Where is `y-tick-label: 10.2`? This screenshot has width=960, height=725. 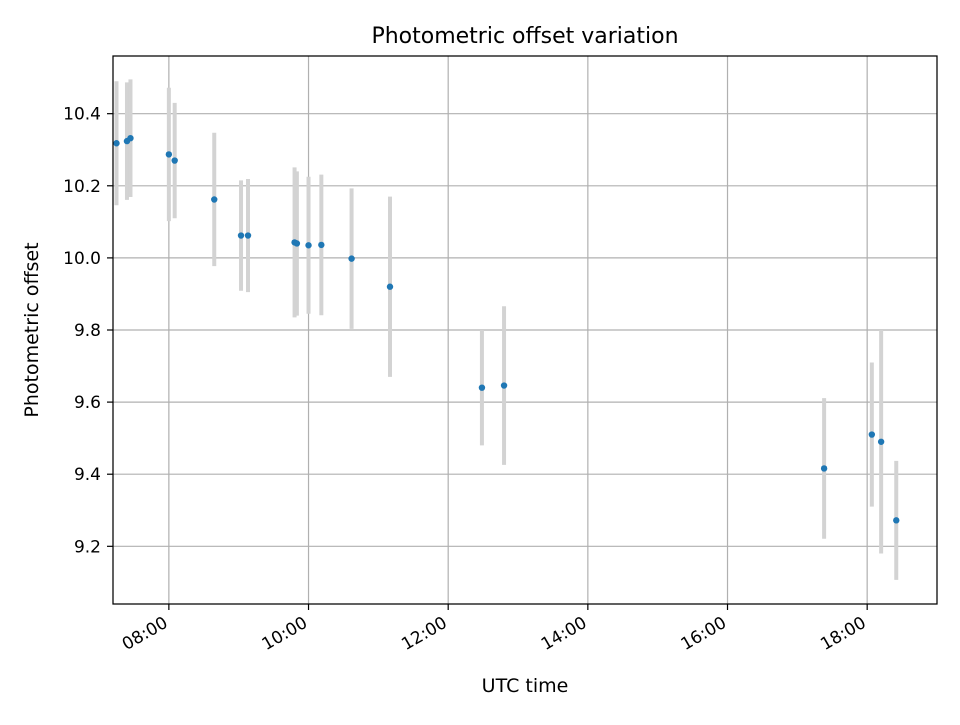
y-tick-label: 10.2 is located at coordinates (82, 187).